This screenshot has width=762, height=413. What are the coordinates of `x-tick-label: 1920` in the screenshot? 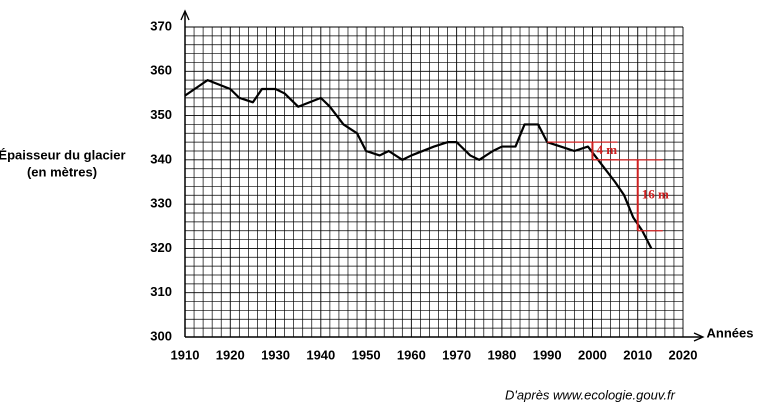 It's located at (230, 354).